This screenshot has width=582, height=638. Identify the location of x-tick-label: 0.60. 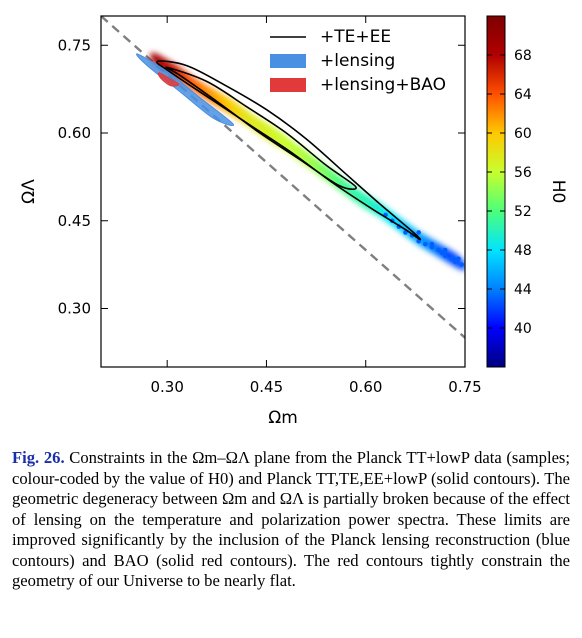
(365, 387).